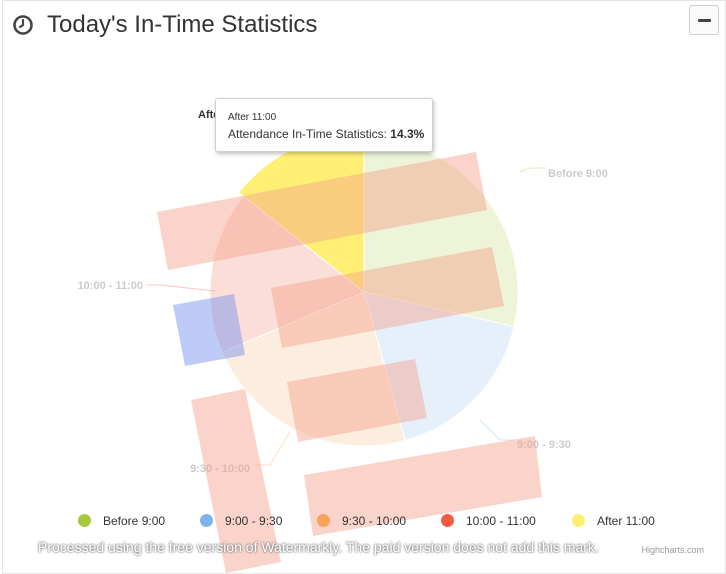 The image size is (726, 574). Describe the element at coordinates (578, 174) in the screenshot. I see `data-label-before-9-00: Before 9:00` at that location.